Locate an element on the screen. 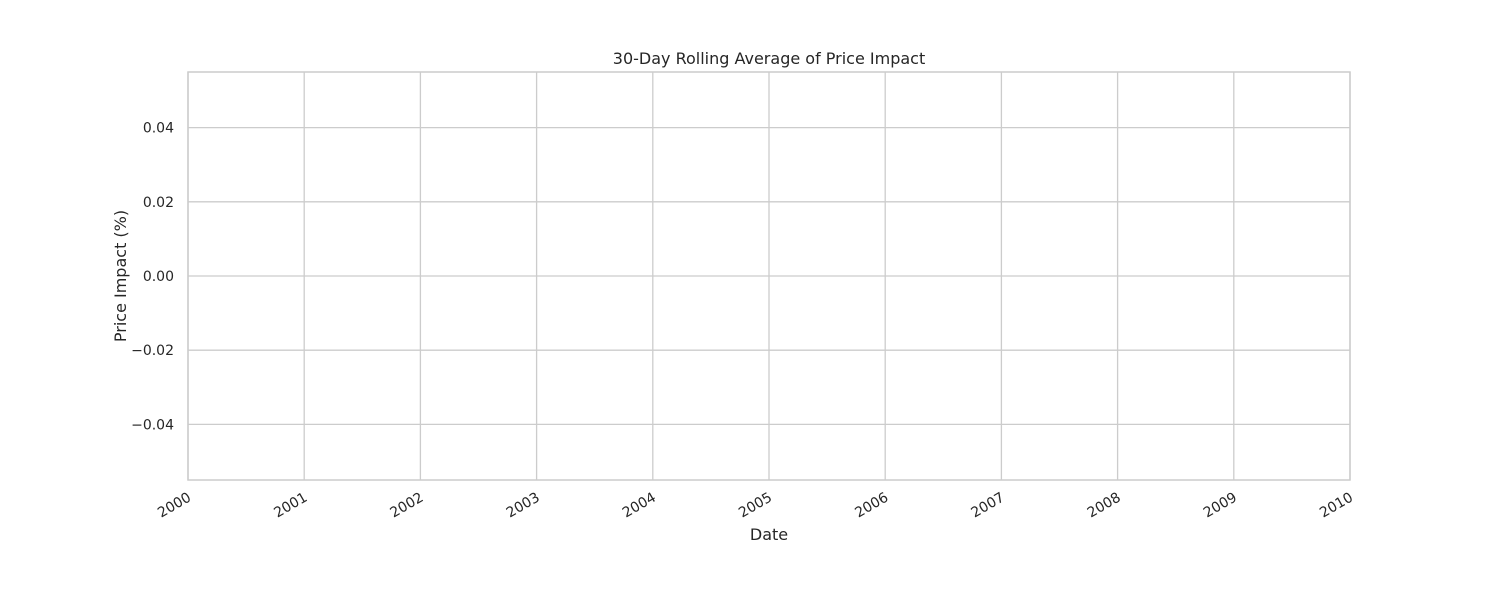 Image resolution: width=1500 pixels, height=600 pixels. x-tick-label-2003: 2003 is located at coordinates (523, 506).